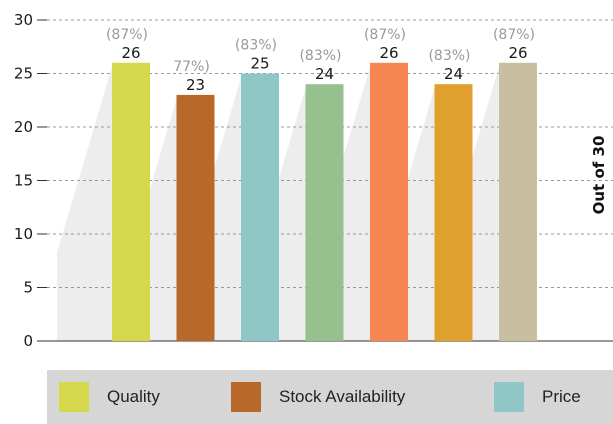  Describe the element at coordinates (599, 175) in the screenshot. I see `y-axis-title: Out of 30` at that location.